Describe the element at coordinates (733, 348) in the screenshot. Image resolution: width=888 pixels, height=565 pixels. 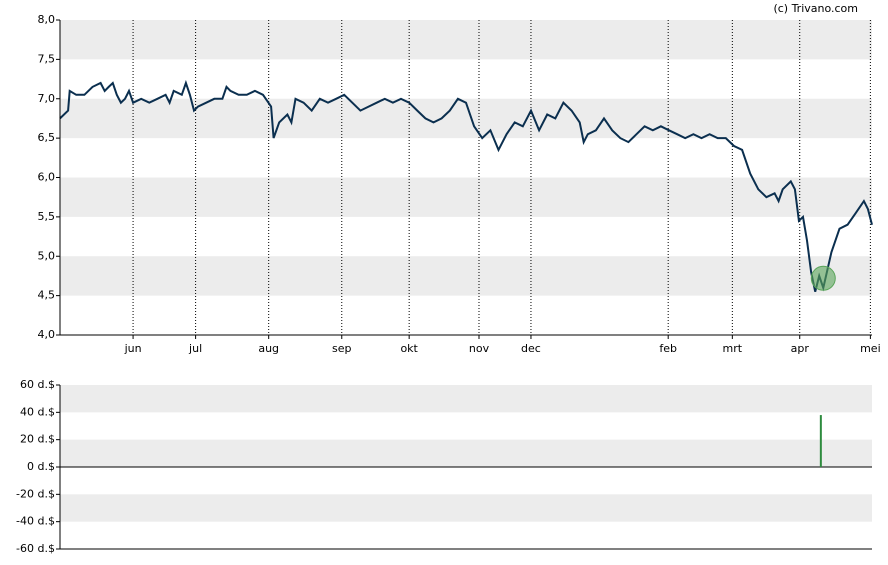
I see `x-tick-label: mrt` at that location.